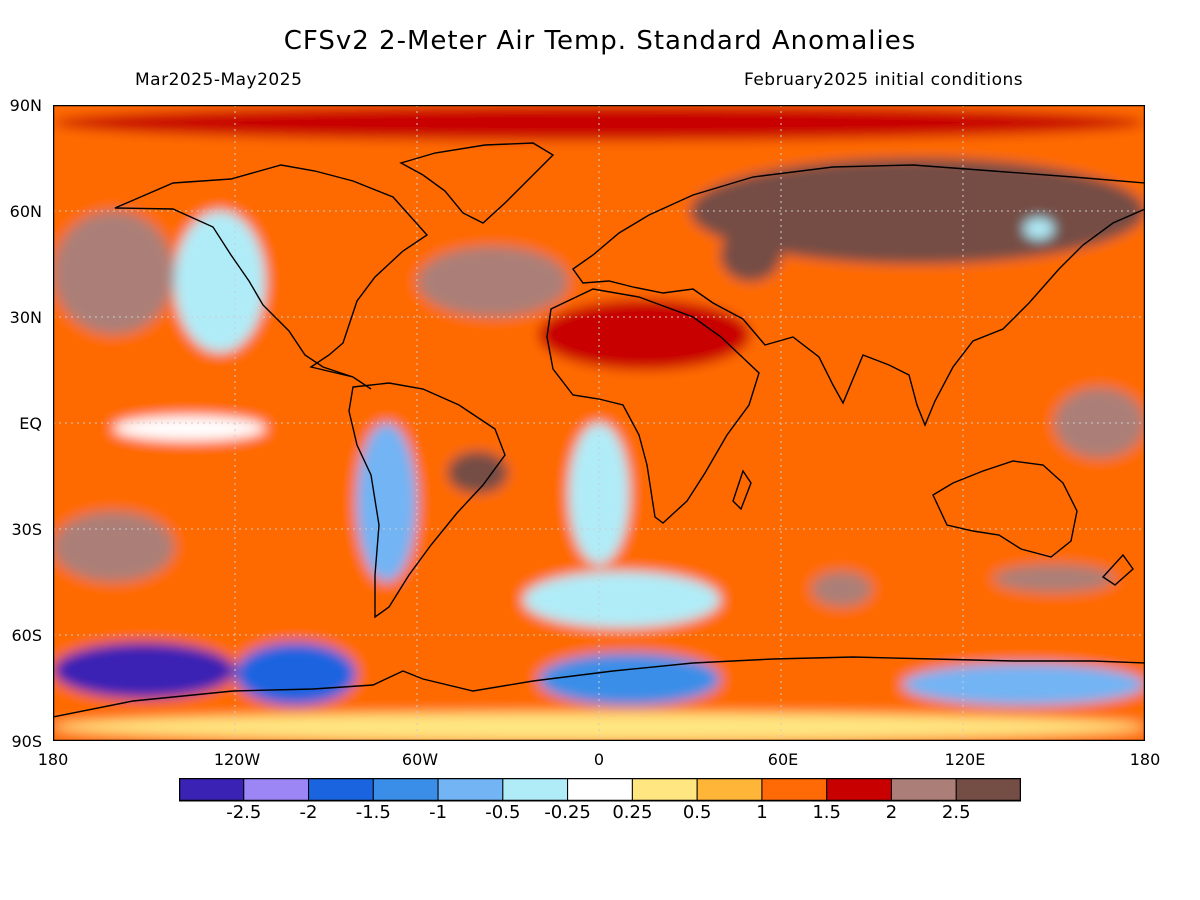 The image size is (1200, 900). Describe the element at coordinates (1145, 759) in the screenshot. I see `lon-label-180e: 180` at that location.